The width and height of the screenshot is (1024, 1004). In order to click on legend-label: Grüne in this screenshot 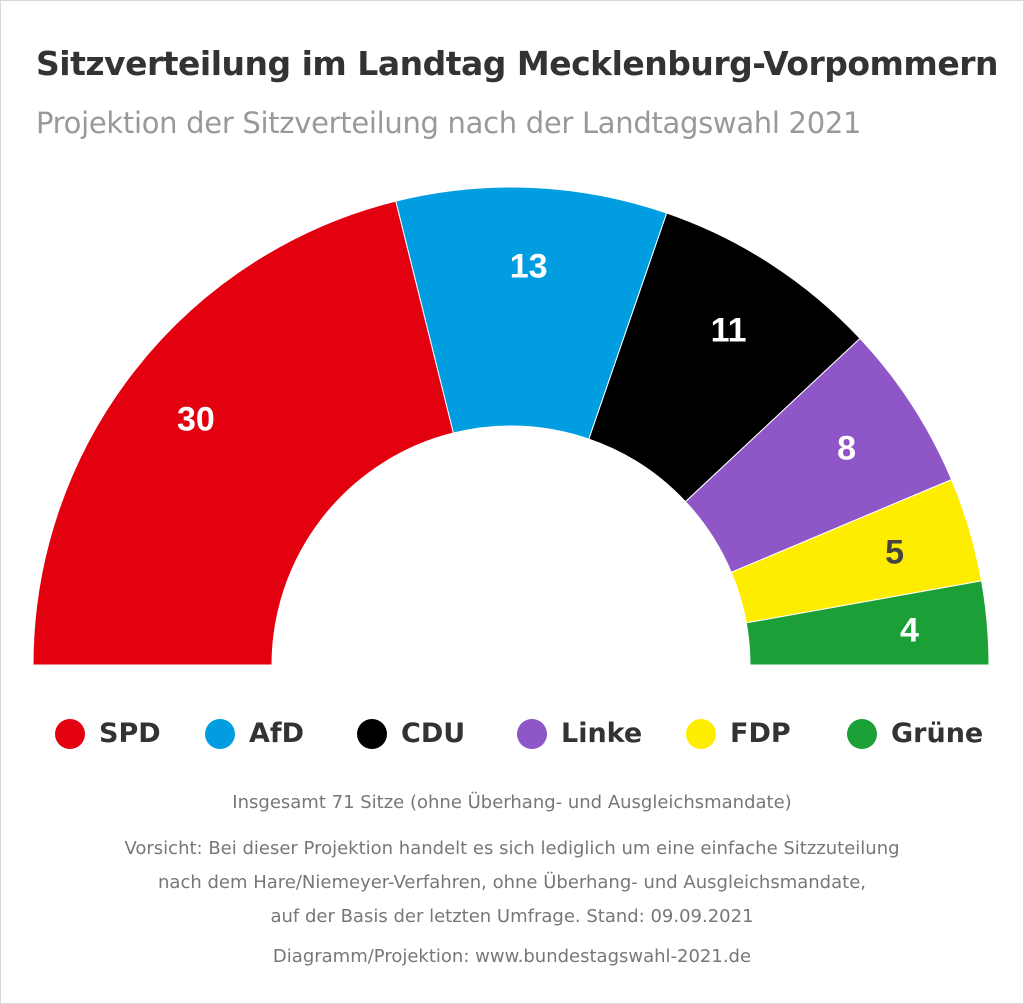, I will do `click(937, 733)`.